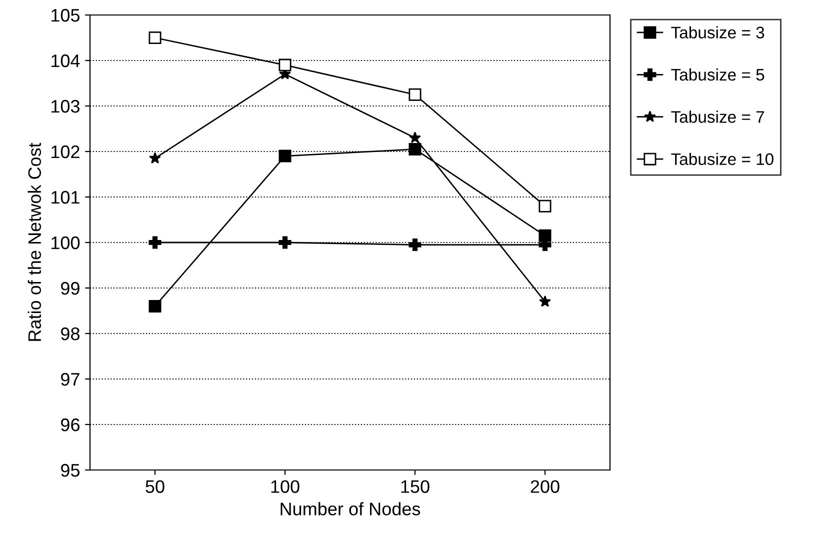  What do you see at coordinates (70, 425) in the screenshot?
I see `y-tick-label: 96` at bounding box center [70, 425].